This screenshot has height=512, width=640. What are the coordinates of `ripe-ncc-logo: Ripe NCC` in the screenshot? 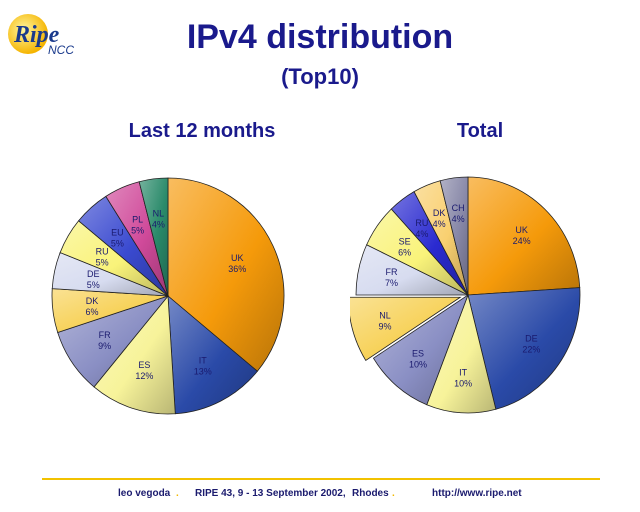 It's located at (46, 35).